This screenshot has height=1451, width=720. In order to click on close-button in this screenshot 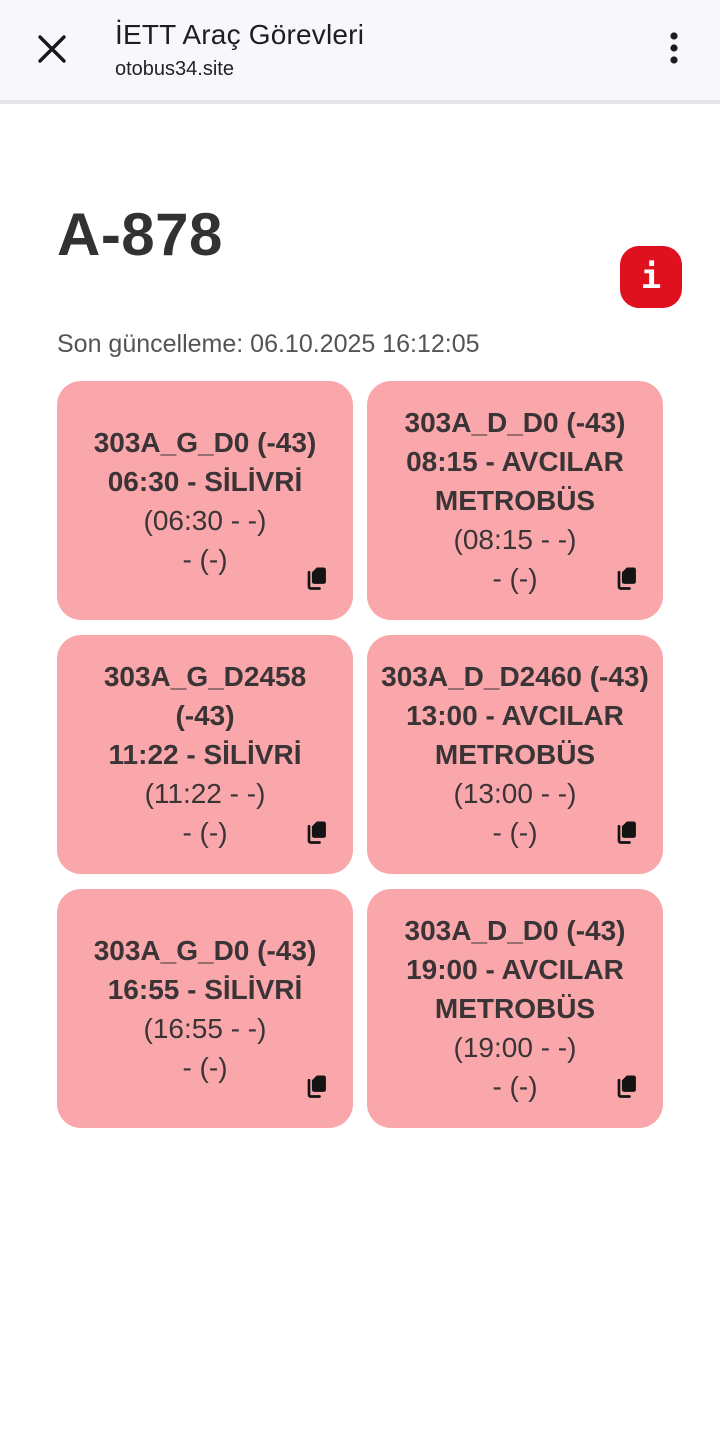, I will do `click(52, 51)`.